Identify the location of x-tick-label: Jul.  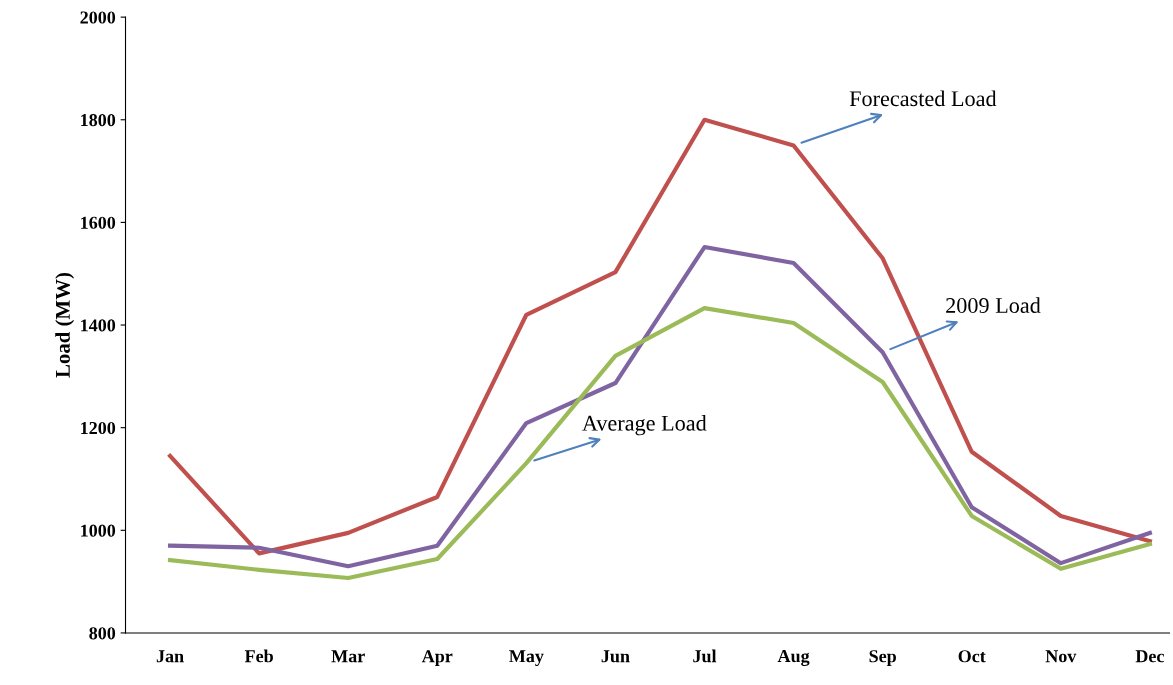
(705, 656).